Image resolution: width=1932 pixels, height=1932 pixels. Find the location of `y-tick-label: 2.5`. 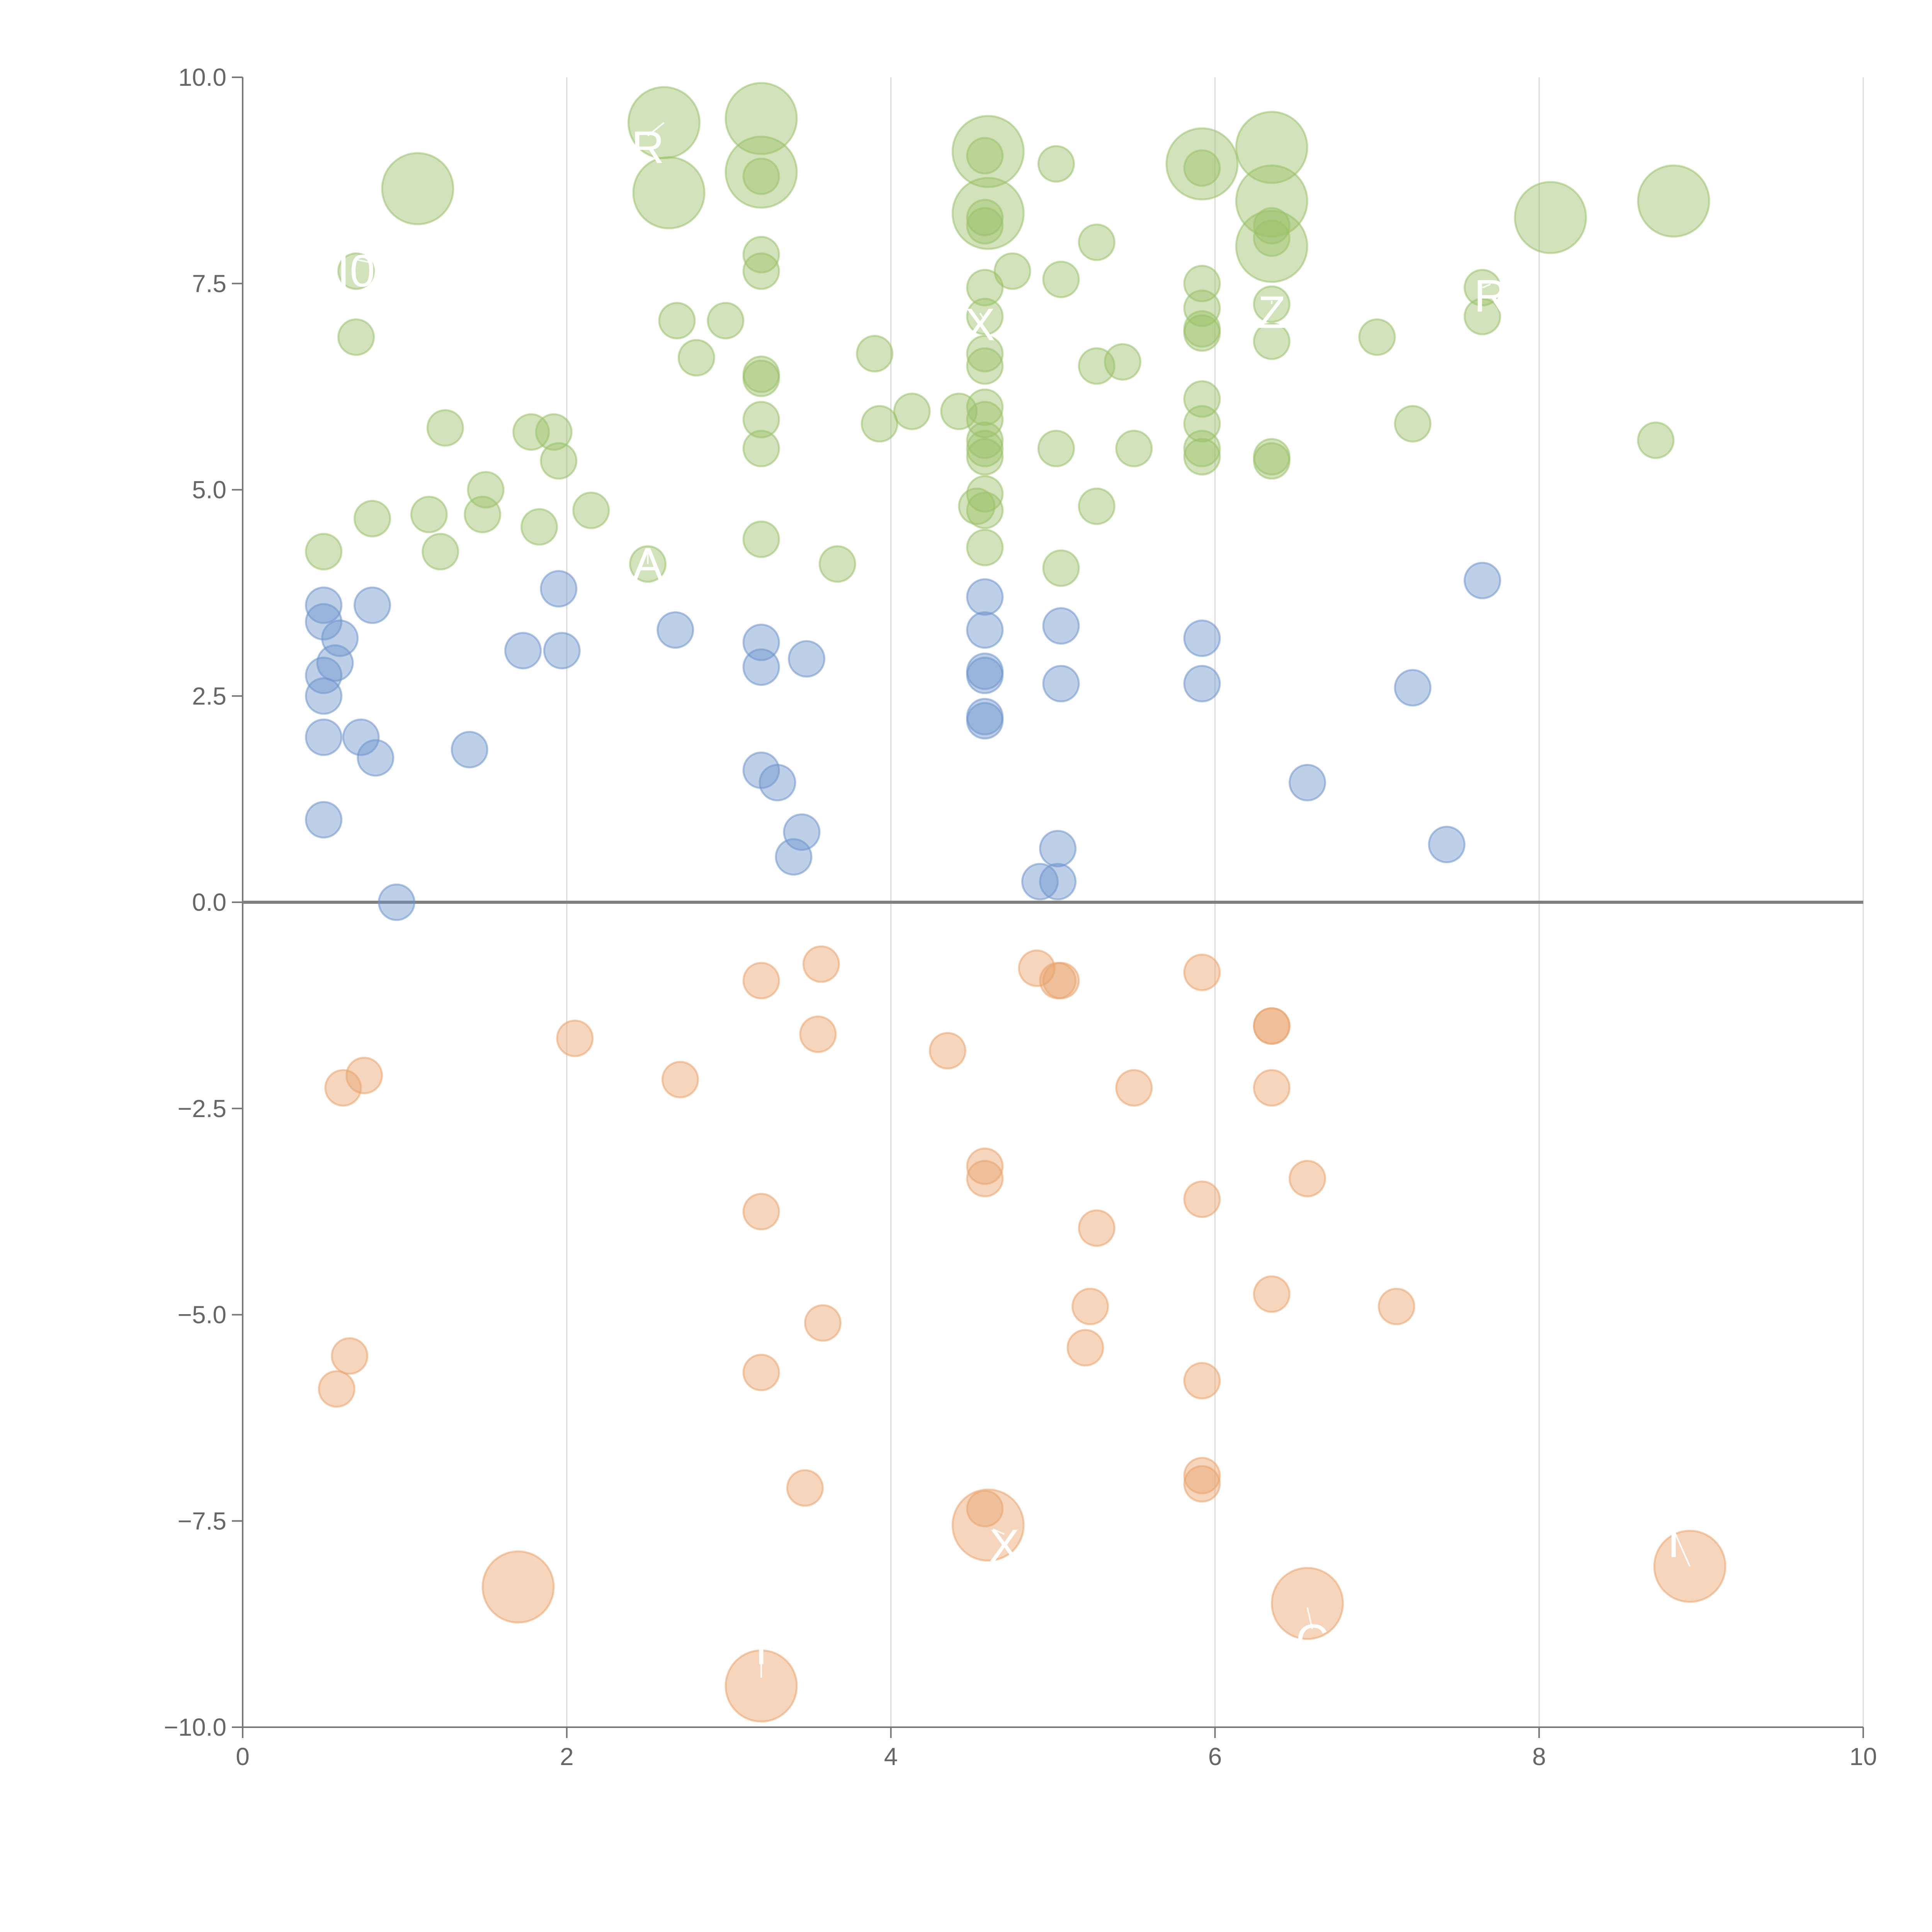

y-tick-label: 2.5 is located at coordinates (209, 696).